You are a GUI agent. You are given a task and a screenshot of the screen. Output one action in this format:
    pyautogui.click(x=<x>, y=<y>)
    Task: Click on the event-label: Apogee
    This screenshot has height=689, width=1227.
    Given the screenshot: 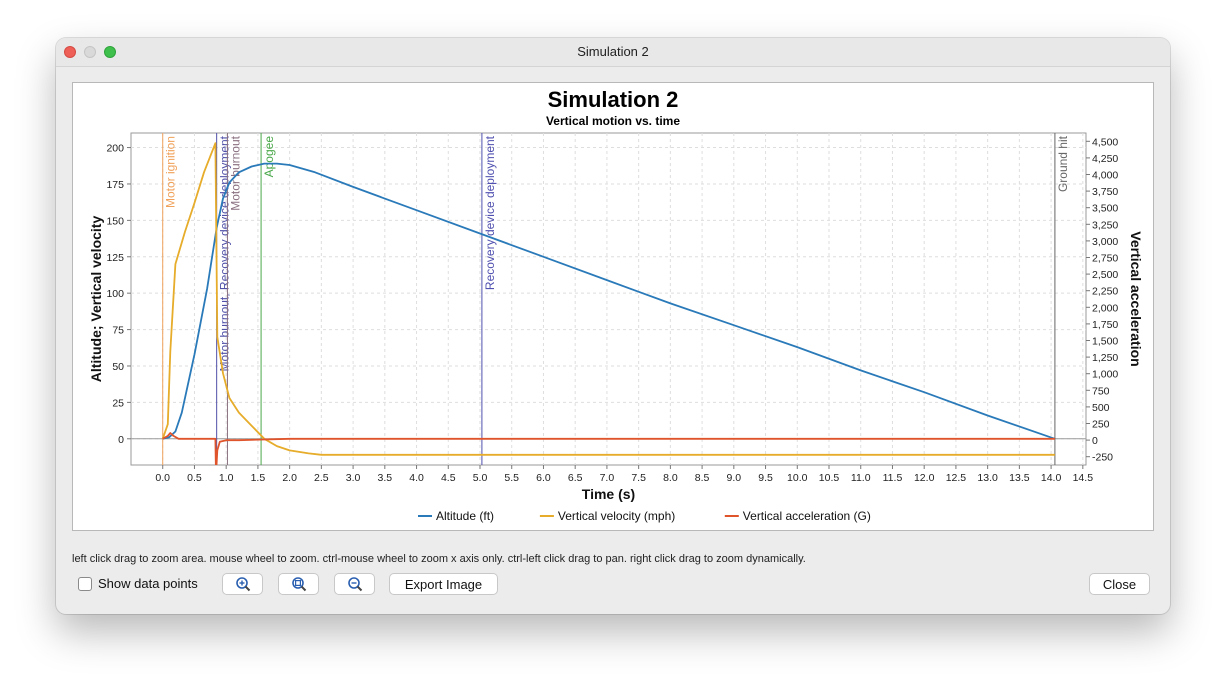 What is the action you would take?
    pyautogui.click(x=269, y=157)
    